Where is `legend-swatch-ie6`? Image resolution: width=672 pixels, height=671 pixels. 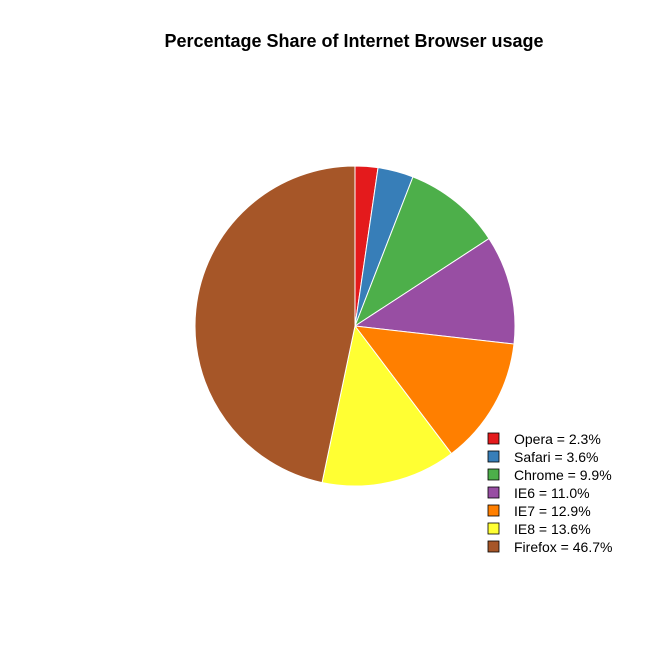
legend-swatch-ie6 is located at coordinates (493, 492).